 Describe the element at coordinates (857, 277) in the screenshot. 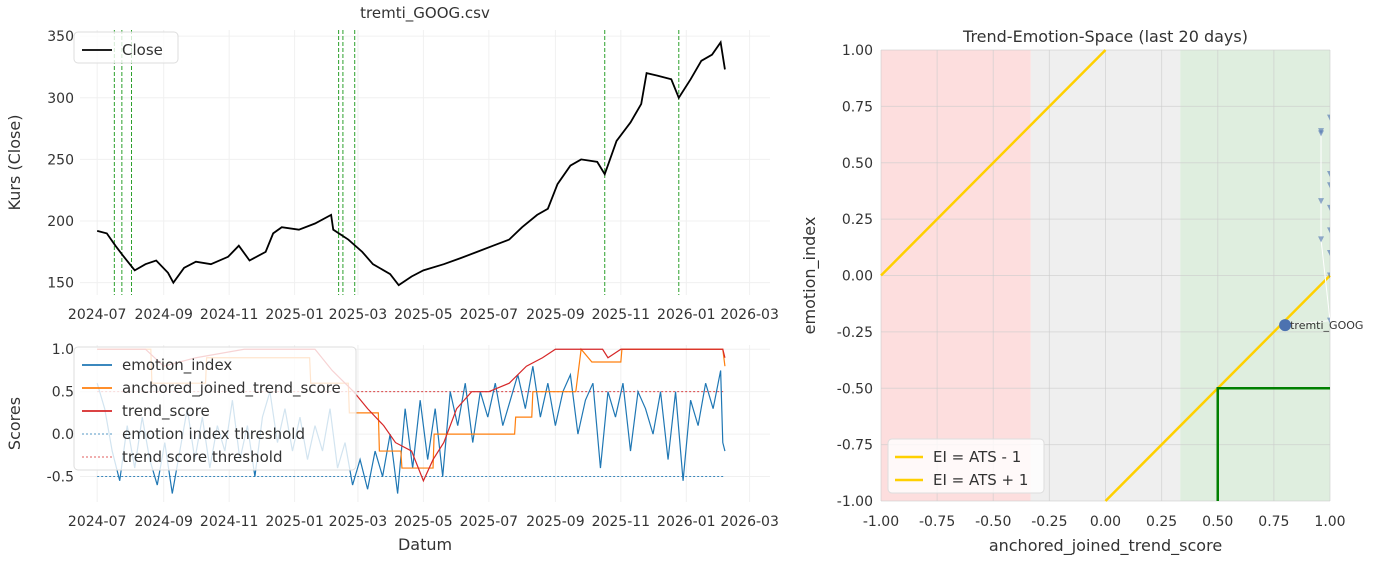

I see `y-tick-label: 0.00` at that location.